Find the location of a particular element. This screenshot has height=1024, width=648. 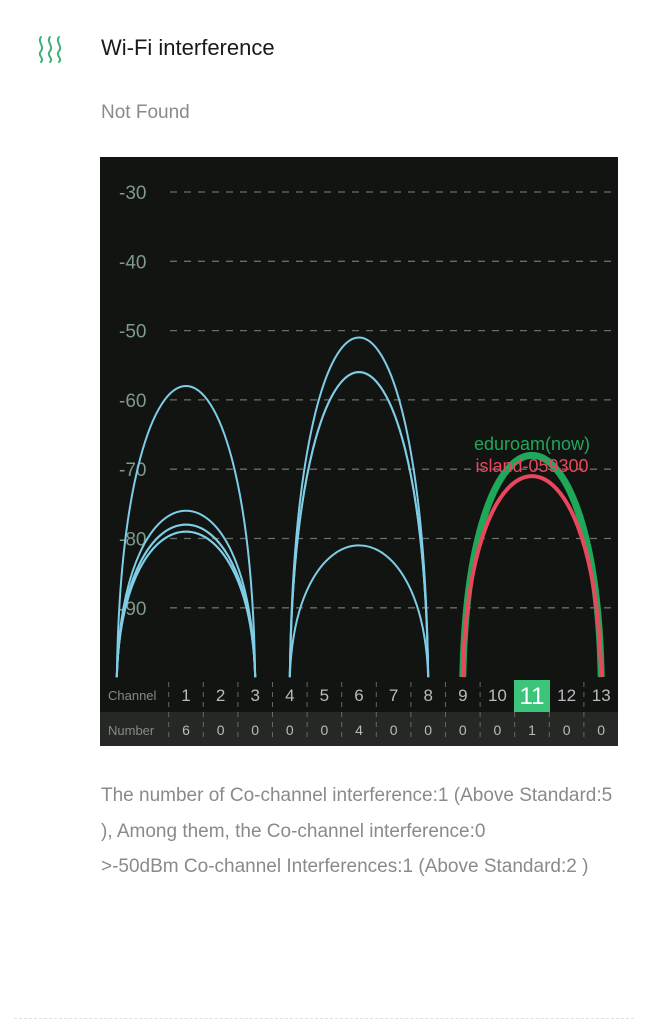

status-text: Not Found is located at coordinates (145, 112).